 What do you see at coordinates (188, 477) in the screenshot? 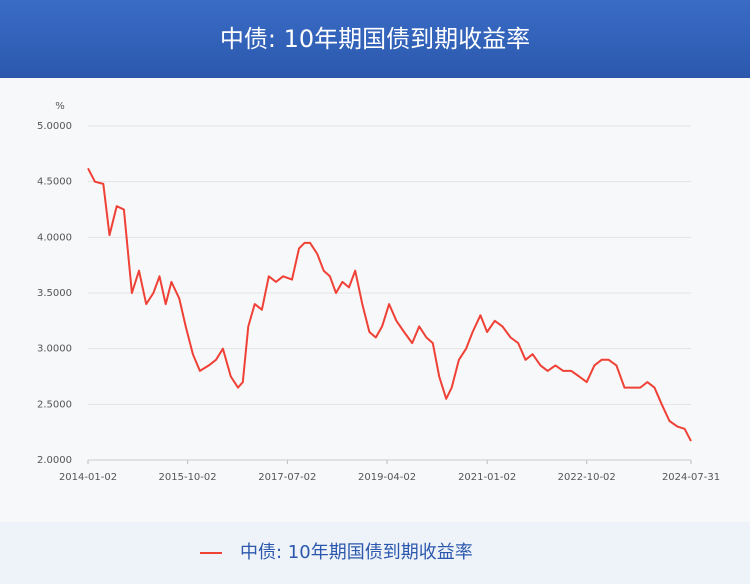
I see `x-tick-label: 2015-10-02` at bounding box center [188, 477].